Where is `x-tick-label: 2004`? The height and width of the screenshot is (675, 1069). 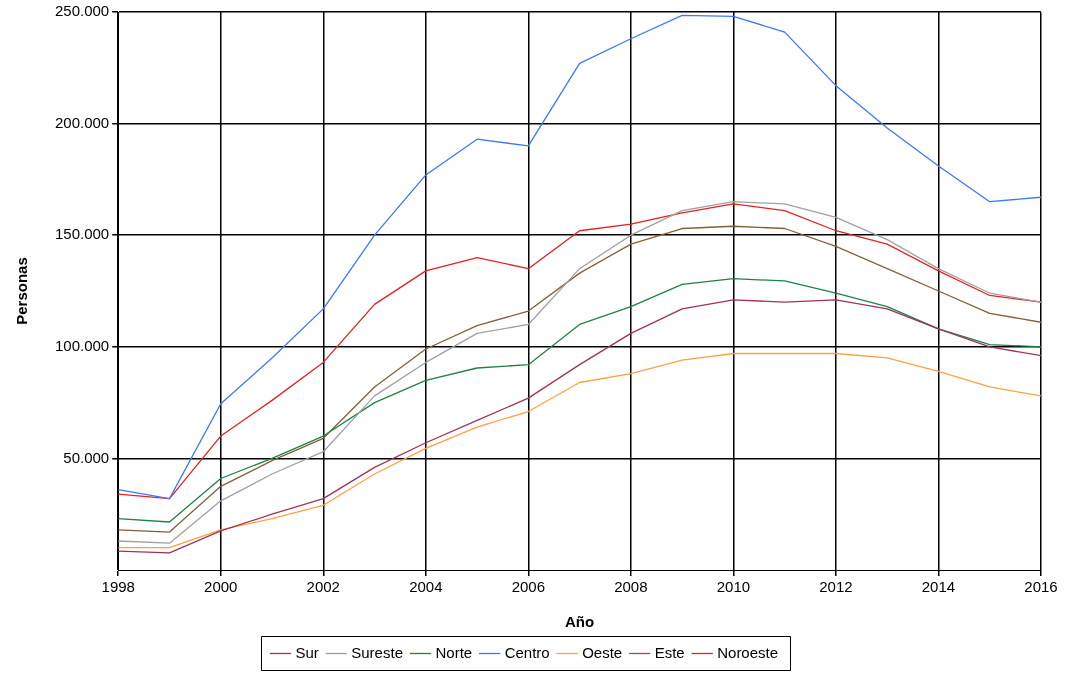 x-tick-label: 2004 is located at coordinates (426, 587).